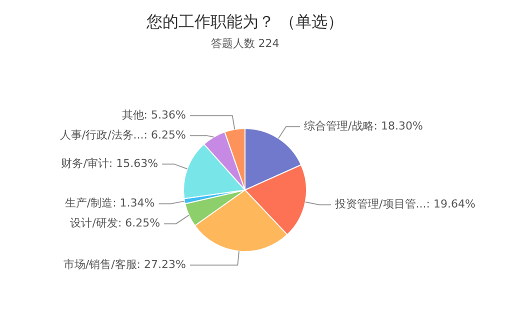 The width and height of the screenshot is (512, 324). I want to click on slice-label: 投资管理/项目管...: 19.64%, so click(405, 204).